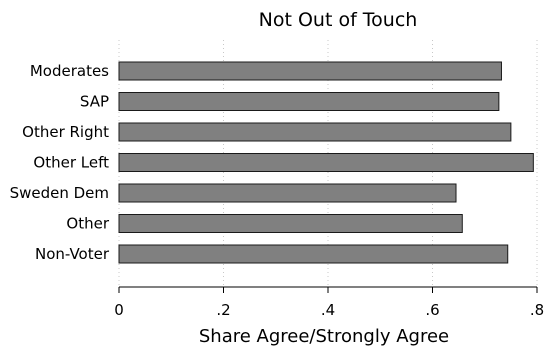 The height and width of the screenshot is (353, 552). I want to click on chart-title: Not Out of Touch, so click(338, 20).